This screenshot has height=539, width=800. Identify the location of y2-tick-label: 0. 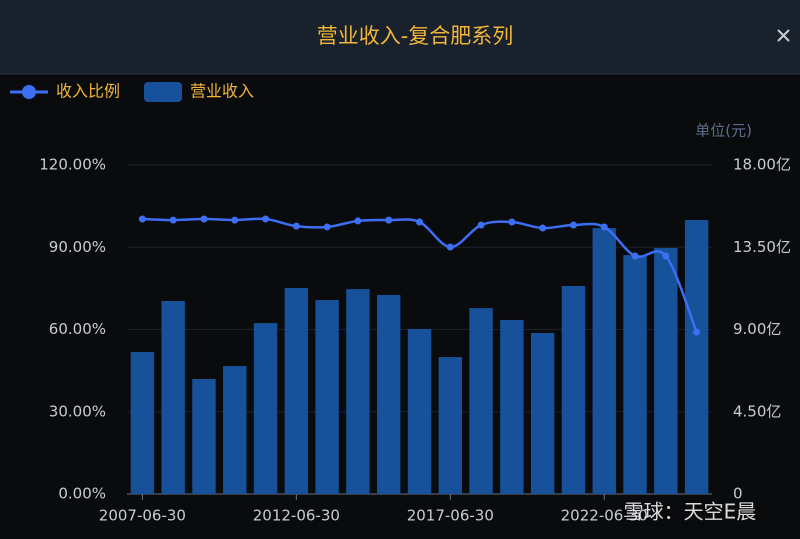
(738, 494).